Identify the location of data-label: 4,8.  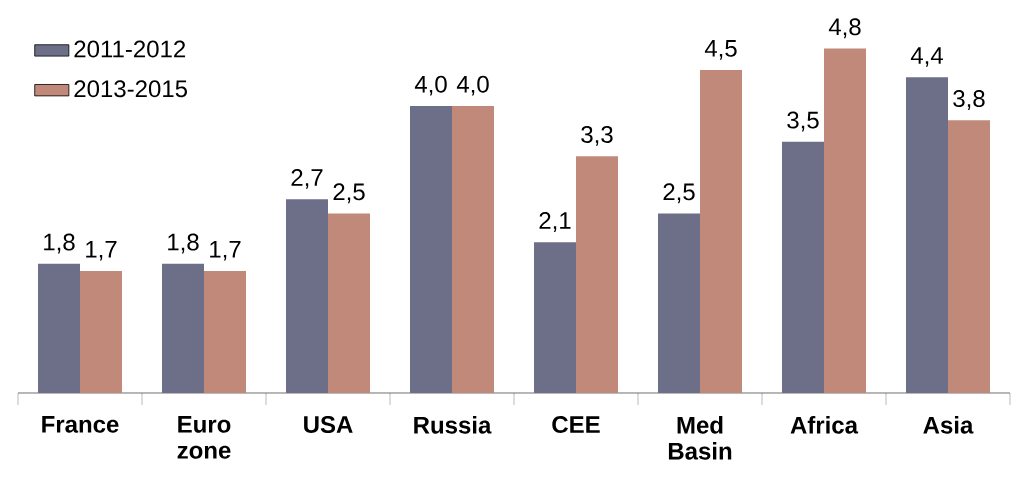
(844, 28).